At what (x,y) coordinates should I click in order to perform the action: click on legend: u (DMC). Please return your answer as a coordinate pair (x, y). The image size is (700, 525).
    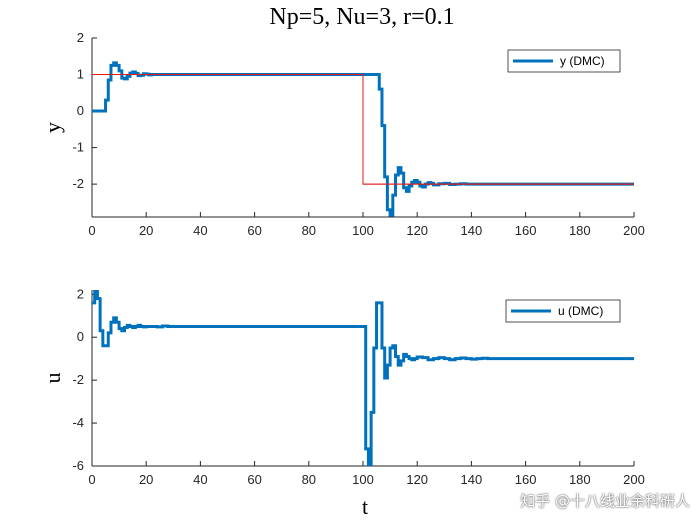
    Looking at the image, I should click on (563, 311).